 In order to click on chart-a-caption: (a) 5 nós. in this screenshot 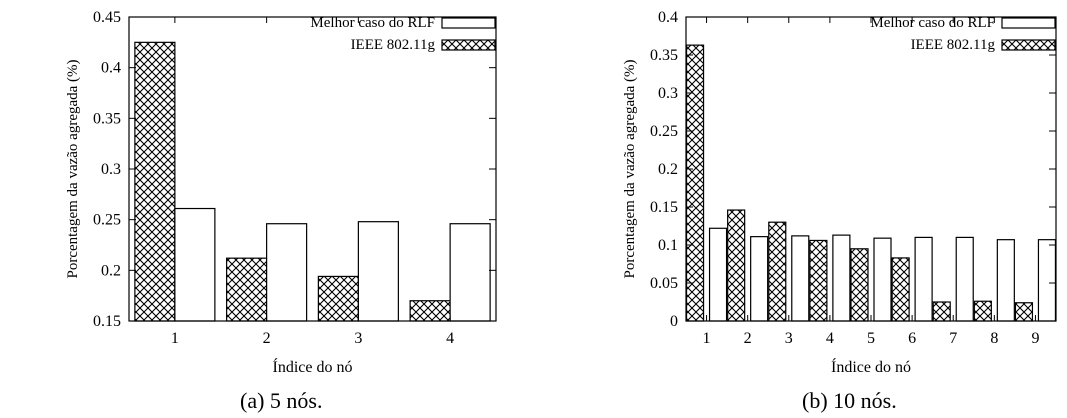, I will do `click(281, 400)`.